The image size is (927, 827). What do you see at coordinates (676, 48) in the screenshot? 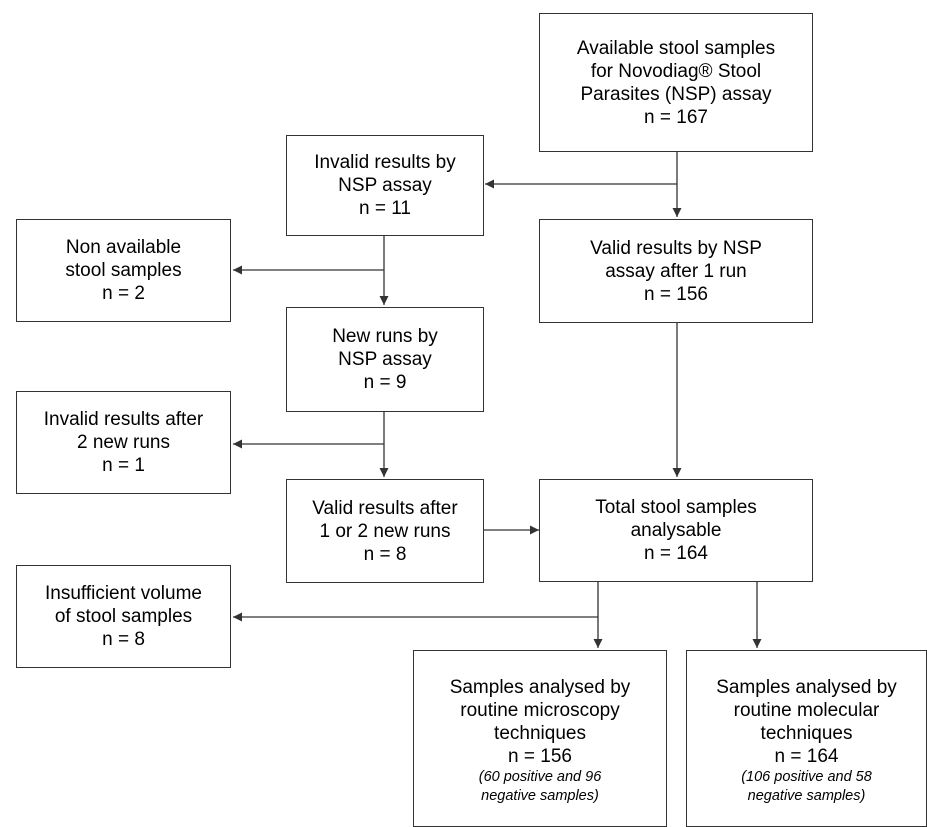
I see `box-line: Available stool samples` at bounding box center [676, 48].